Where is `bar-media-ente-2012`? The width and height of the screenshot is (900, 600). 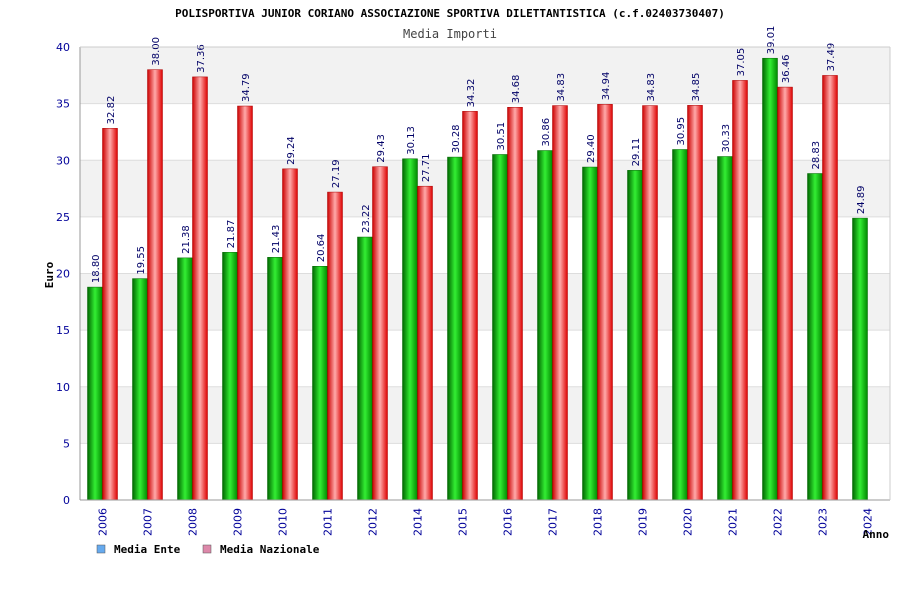
bar-media-ente-2012 is located at coordinates (365, 368).